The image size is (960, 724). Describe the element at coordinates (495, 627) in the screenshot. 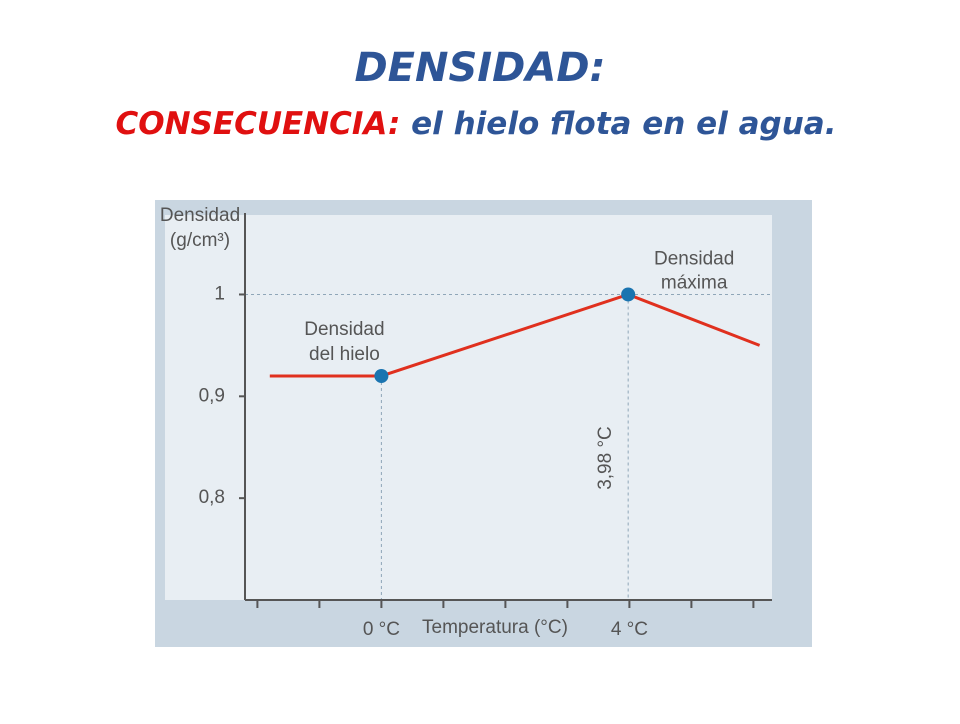

I see `x-axis-label: Temperatura (°C)` at that location.